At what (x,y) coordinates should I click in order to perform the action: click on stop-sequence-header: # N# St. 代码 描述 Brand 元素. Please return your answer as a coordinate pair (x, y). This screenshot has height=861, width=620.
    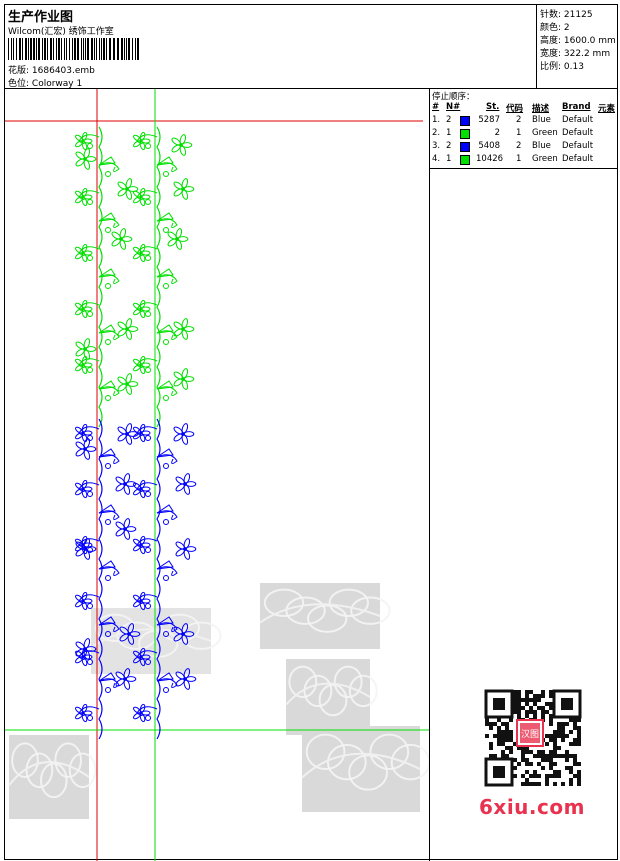
    Looking at the image, I should click on (525, 108).